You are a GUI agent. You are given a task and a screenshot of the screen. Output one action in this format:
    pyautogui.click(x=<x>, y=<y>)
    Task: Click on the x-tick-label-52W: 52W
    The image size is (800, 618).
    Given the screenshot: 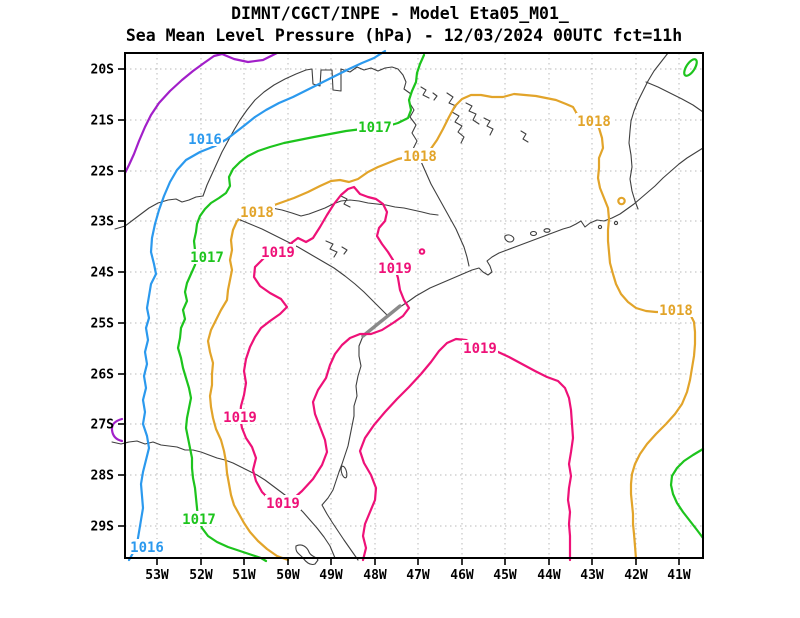 What is the action you would take?
    pyautogui.click(x=201, y=575)
    